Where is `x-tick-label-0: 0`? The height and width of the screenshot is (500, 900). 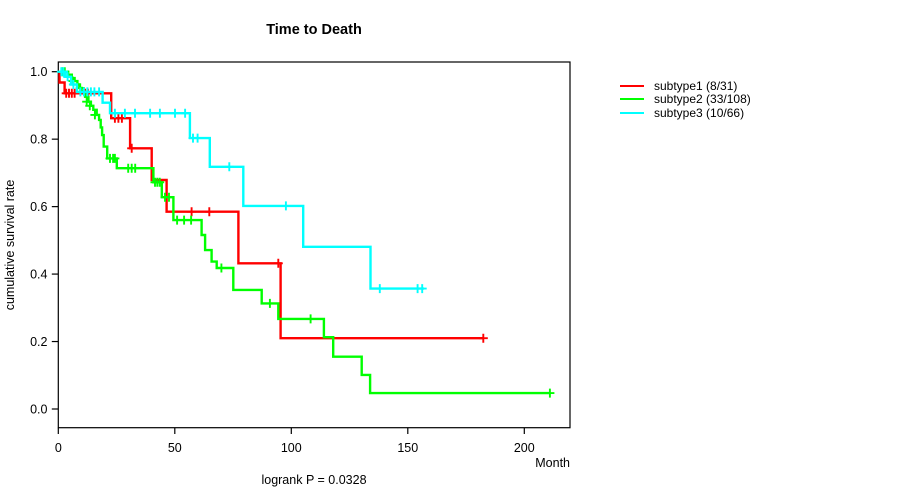 x-tick-label-0: 0 is located at coordinates (58, 448).